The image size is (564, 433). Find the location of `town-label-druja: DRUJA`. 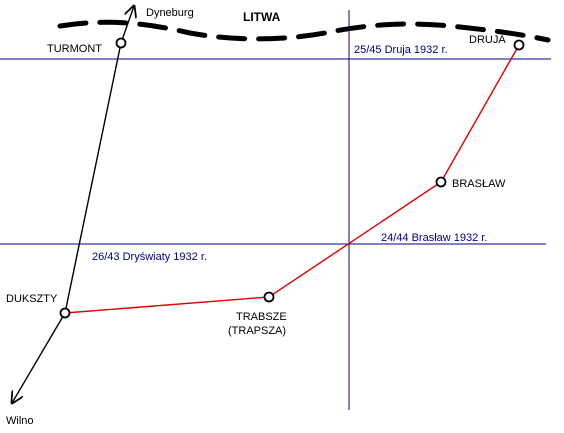

town-label-druja: DRUJA is located at coordinates (487, 40).